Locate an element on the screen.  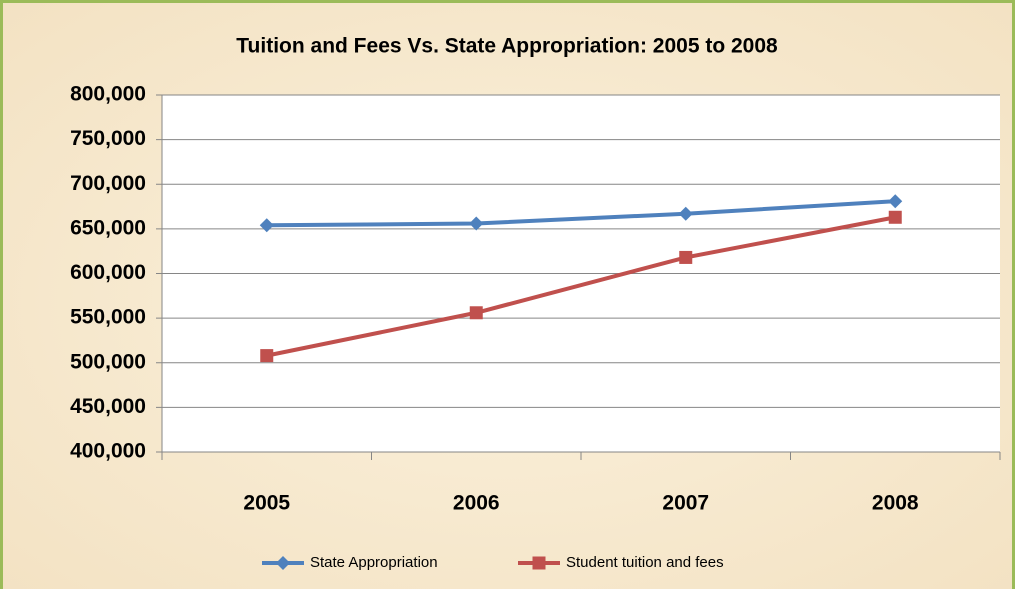
series-line is located at coordinates (581, 213).